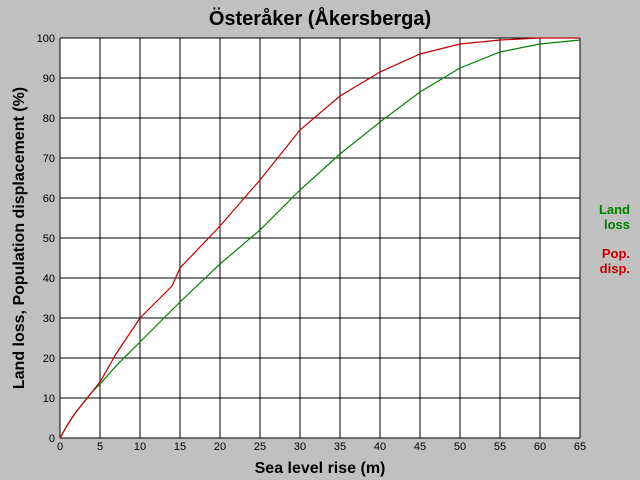  I want to click on legend-land-loss-line2: loss, so click(617, 224).